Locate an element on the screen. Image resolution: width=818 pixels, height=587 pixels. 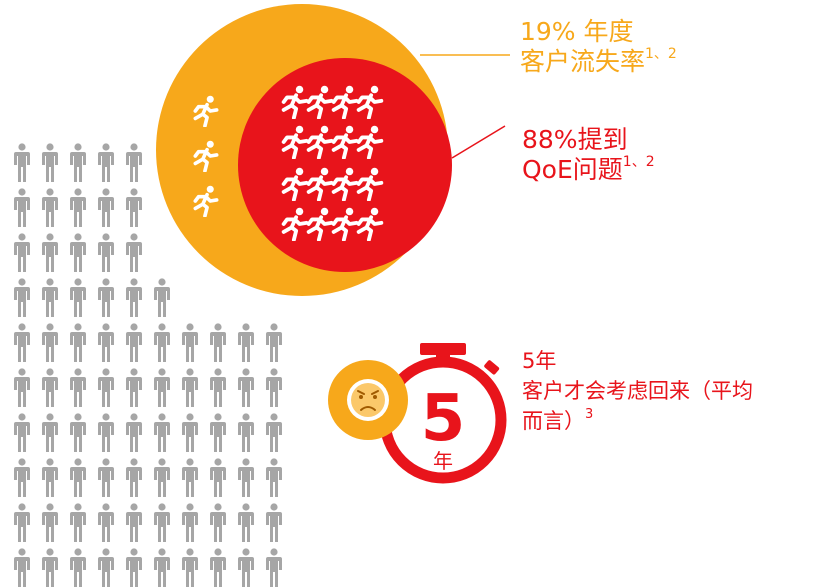
text: 客户才会考虑回来（平均 is located at coordinates (637, 391).